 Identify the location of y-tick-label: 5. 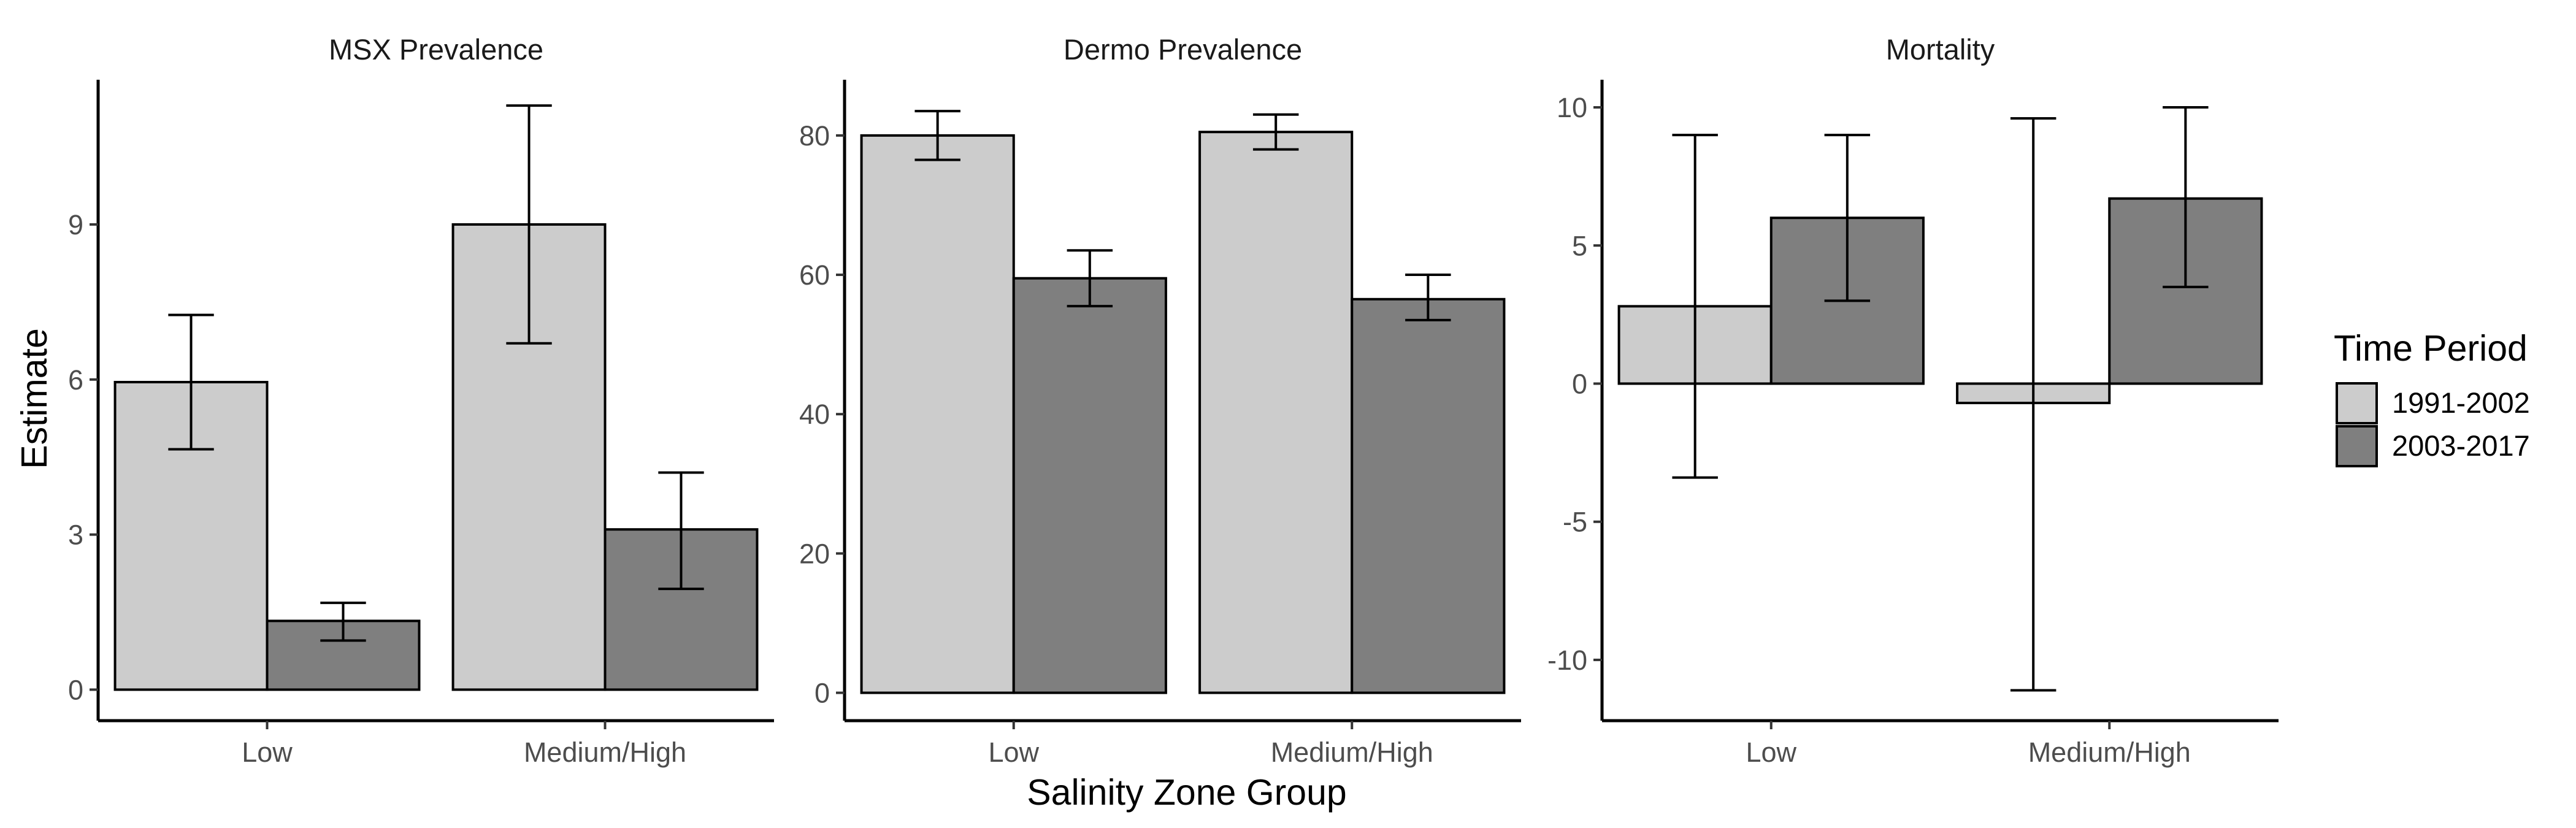
(1579, 245).